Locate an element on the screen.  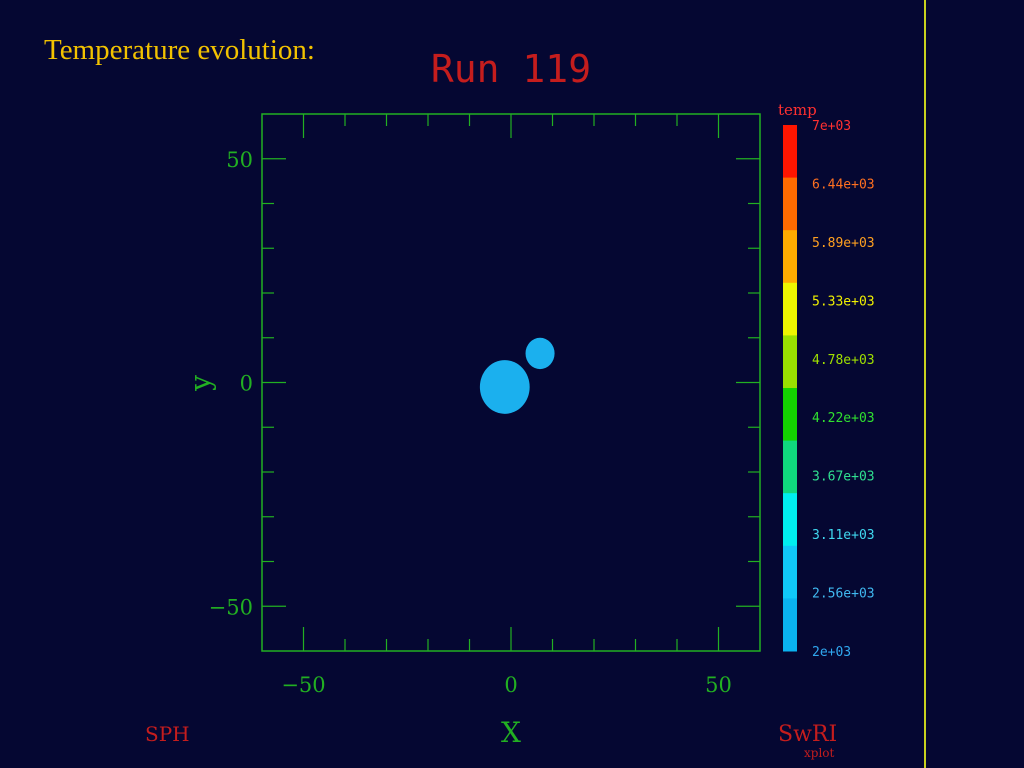
x-tick-label: 50 is located at coordinates (718, 685).